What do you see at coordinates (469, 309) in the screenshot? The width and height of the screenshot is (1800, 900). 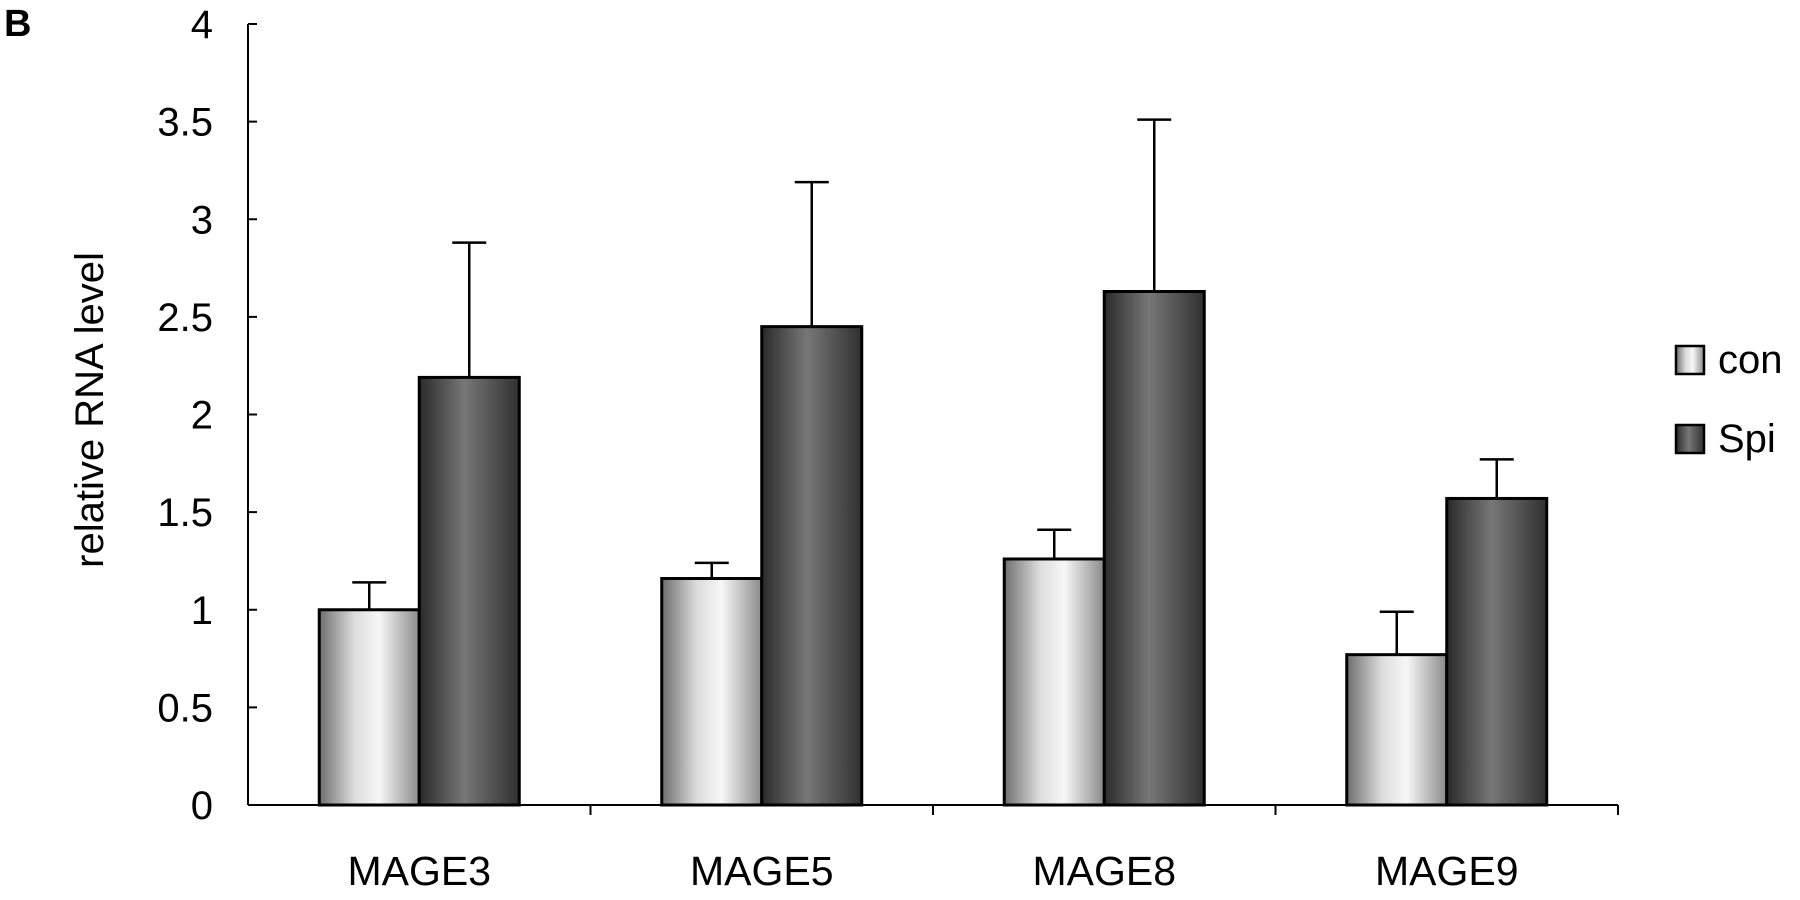 I see `error-bar-Spi-MAGE3` at bounding box center [469, 309].